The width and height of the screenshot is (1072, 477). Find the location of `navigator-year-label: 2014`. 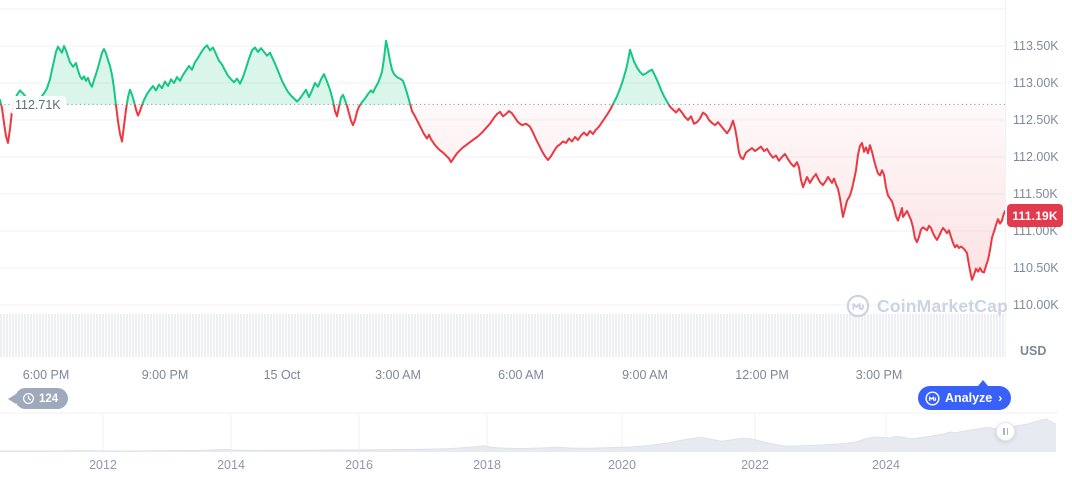

navigator-year-label: 2014 is located at coordinates (231, 465).